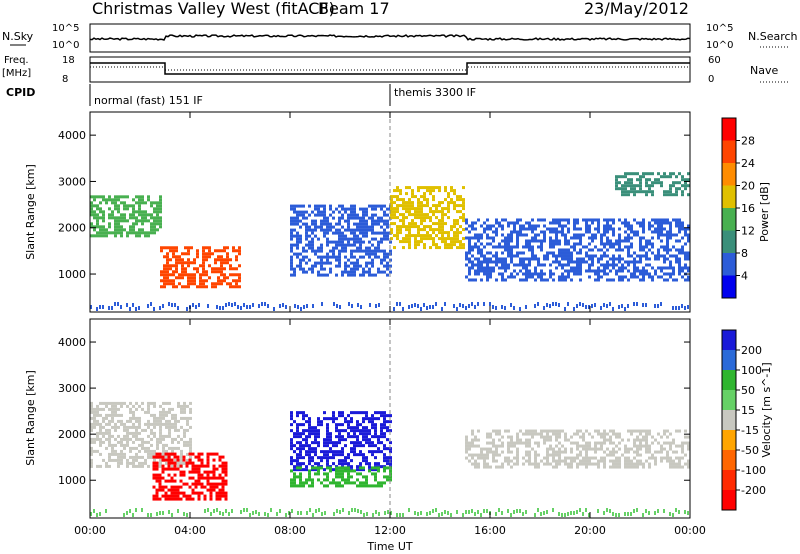 The width and height of the screenshot is (800, 554). What do you see at coordinates (729, 360) in the screenshot?
I see `velocity-colorbar-swatch` at bounding box center [729, 360].